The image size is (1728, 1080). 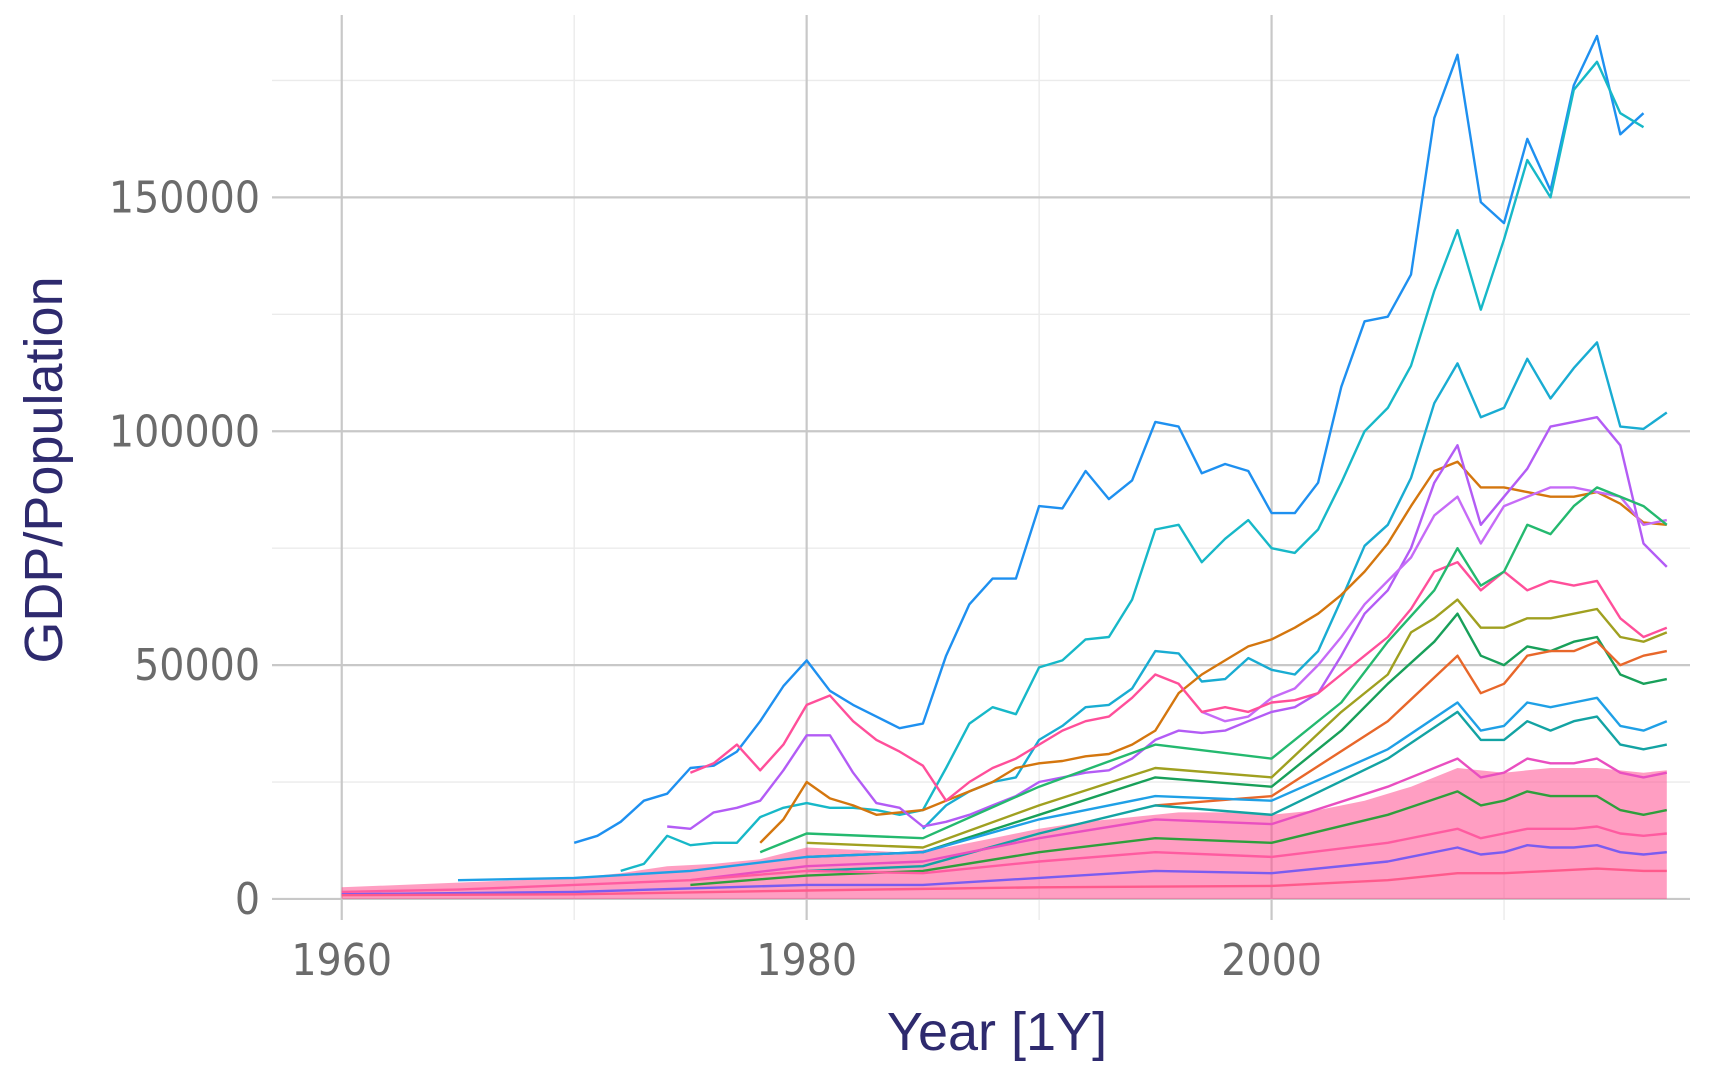 I want to click on y-tick-label: 50000, so click(x=197, y=665).